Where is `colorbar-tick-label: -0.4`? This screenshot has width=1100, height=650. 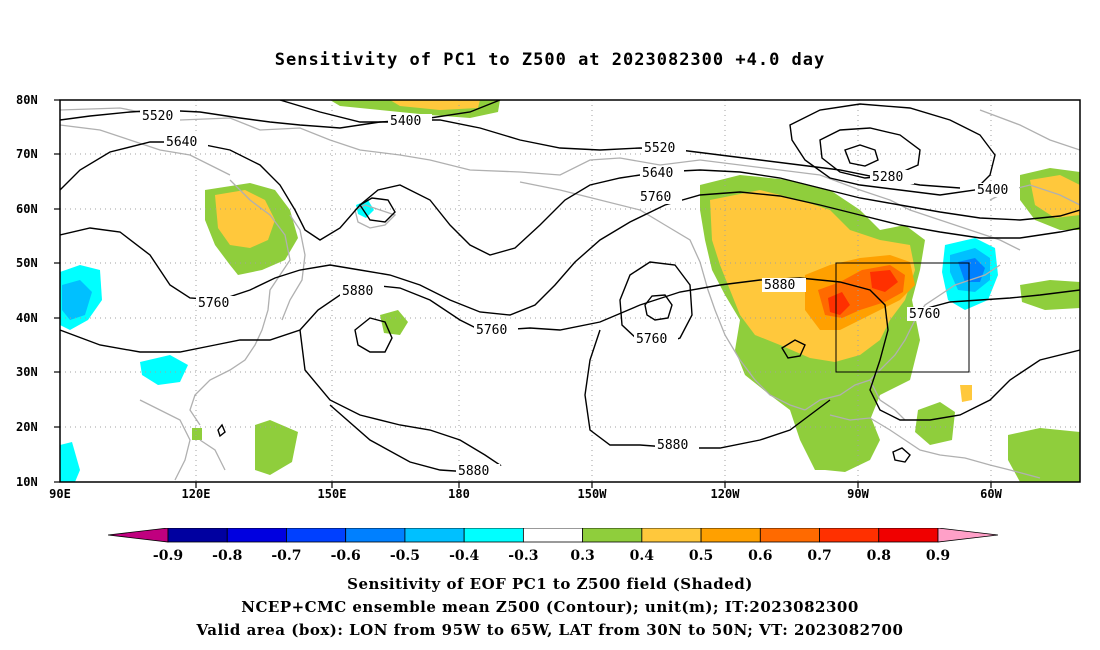
colorbar-tick-label: -0.4 is located at coordinates (464, 556).